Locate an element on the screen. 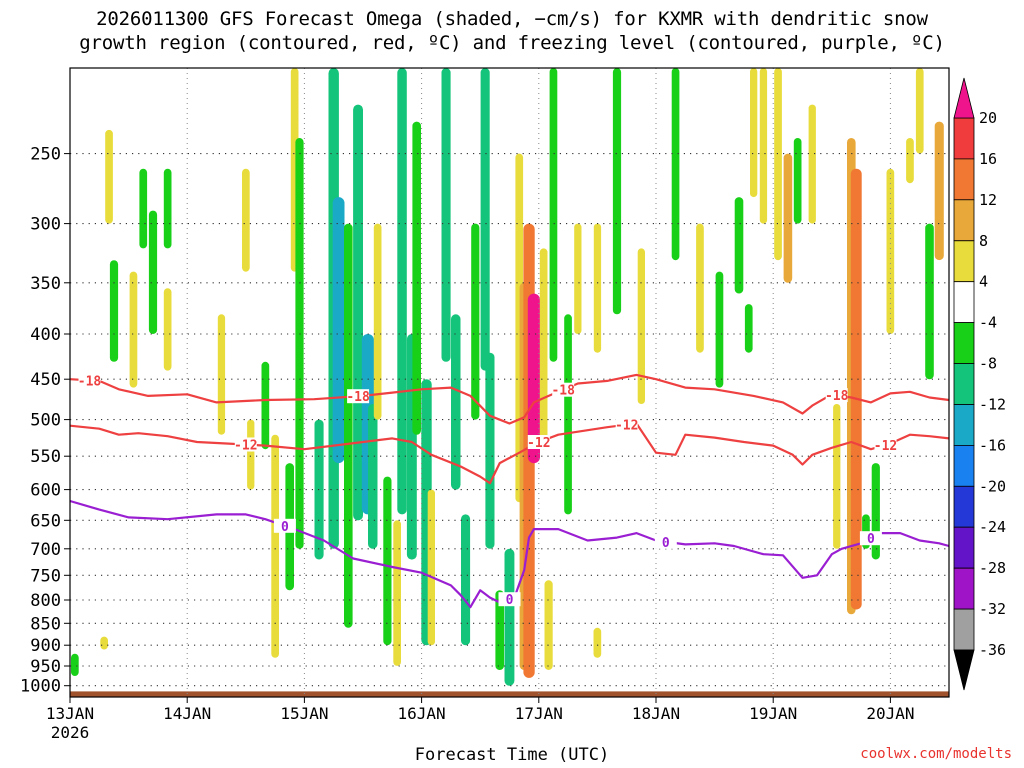 This screenshot has width=1024, height=768. y-tick-label: 500 is located at coordinates (45, 421).